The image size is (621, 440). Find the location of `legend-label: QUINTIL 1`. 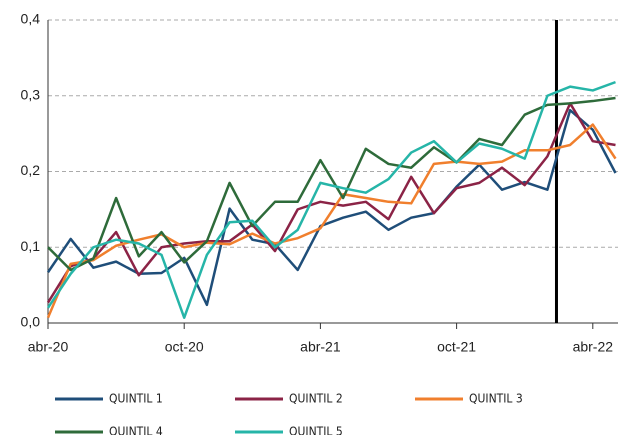

legend-label: QUINTIL 1 is located at coordinates (136, 399).